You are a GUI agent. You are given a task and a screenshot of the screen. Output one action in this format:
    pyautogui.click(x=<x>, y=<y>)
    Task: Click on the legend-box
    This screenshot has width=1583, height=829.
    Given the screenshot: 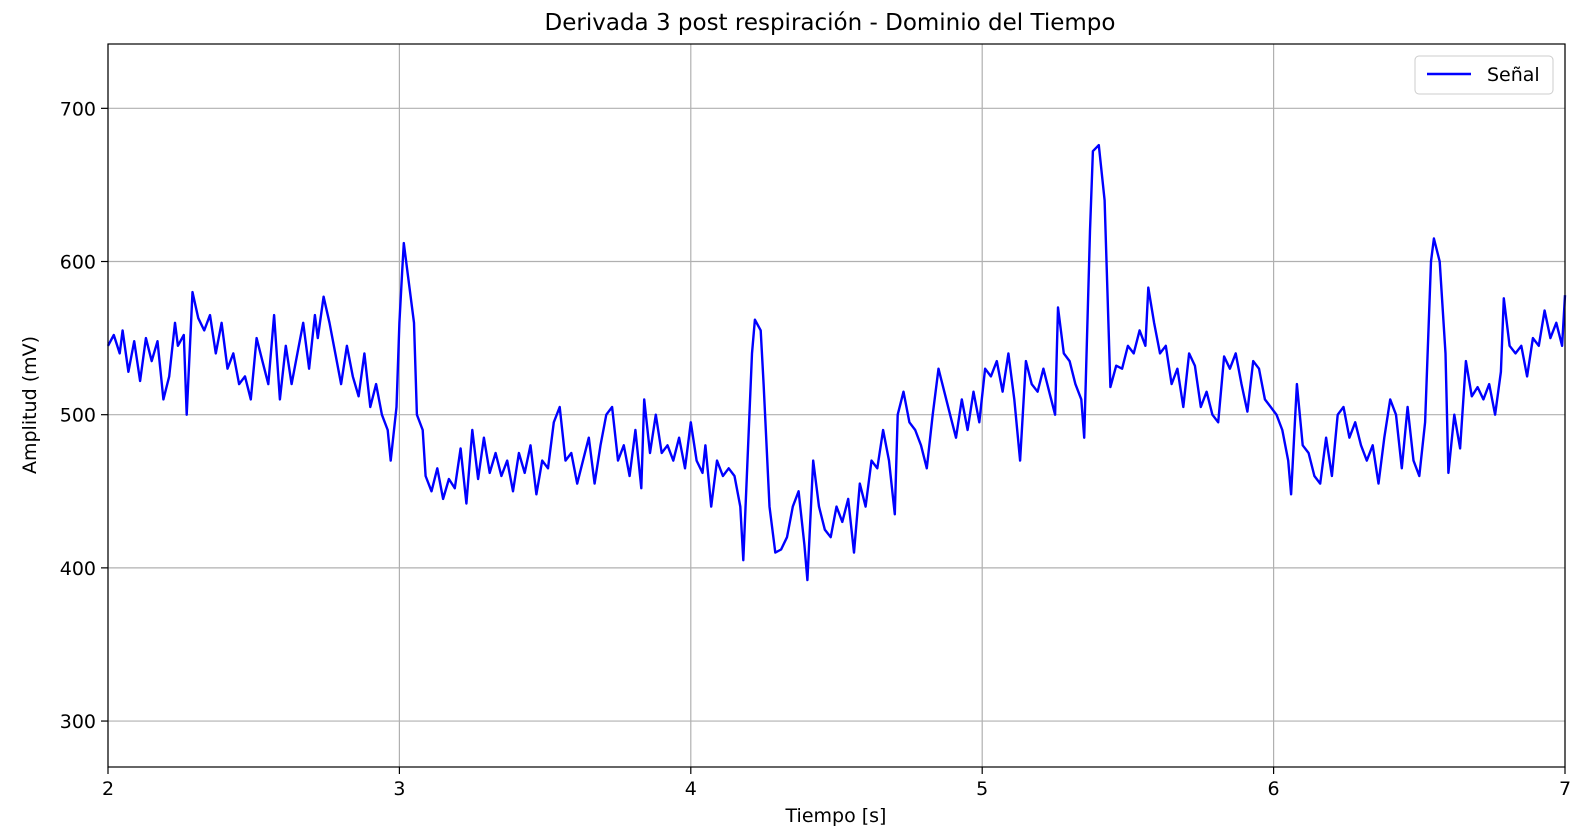 What is the action you would take?
    pyautogui.click(x=1484, y=75)
    